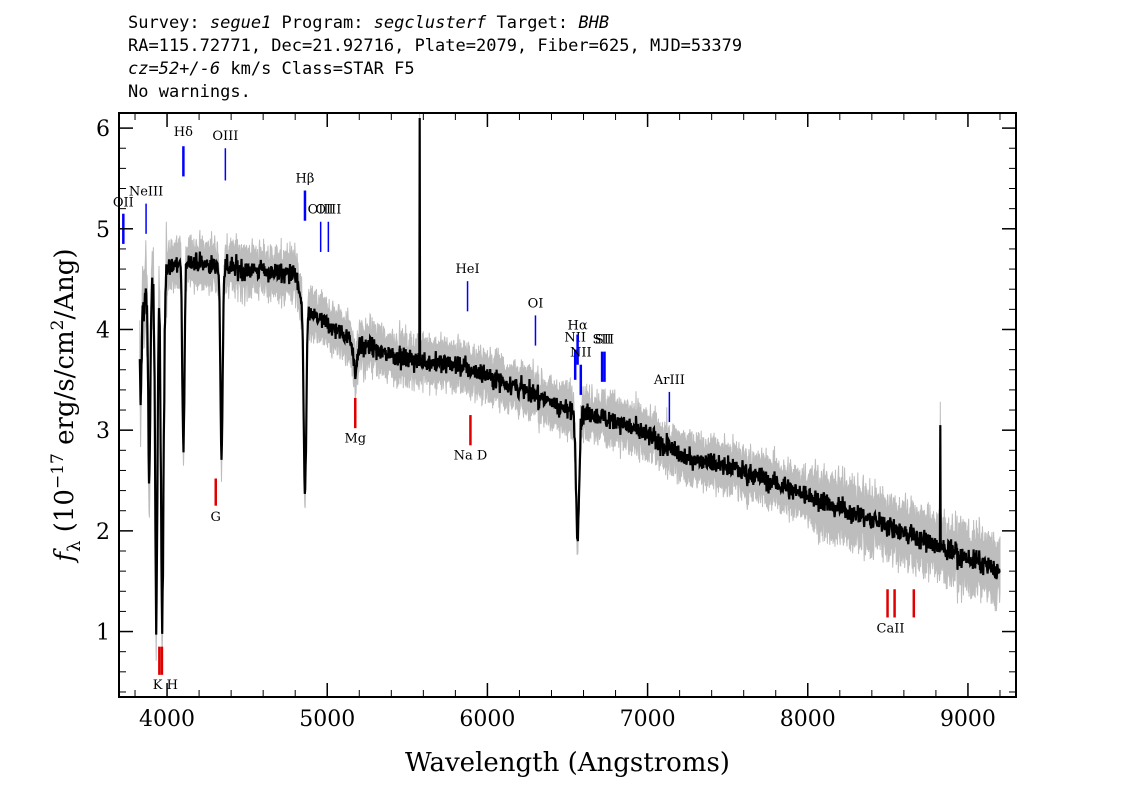  I want to click on header-survey-part-5: BHB, so click(594, 23).